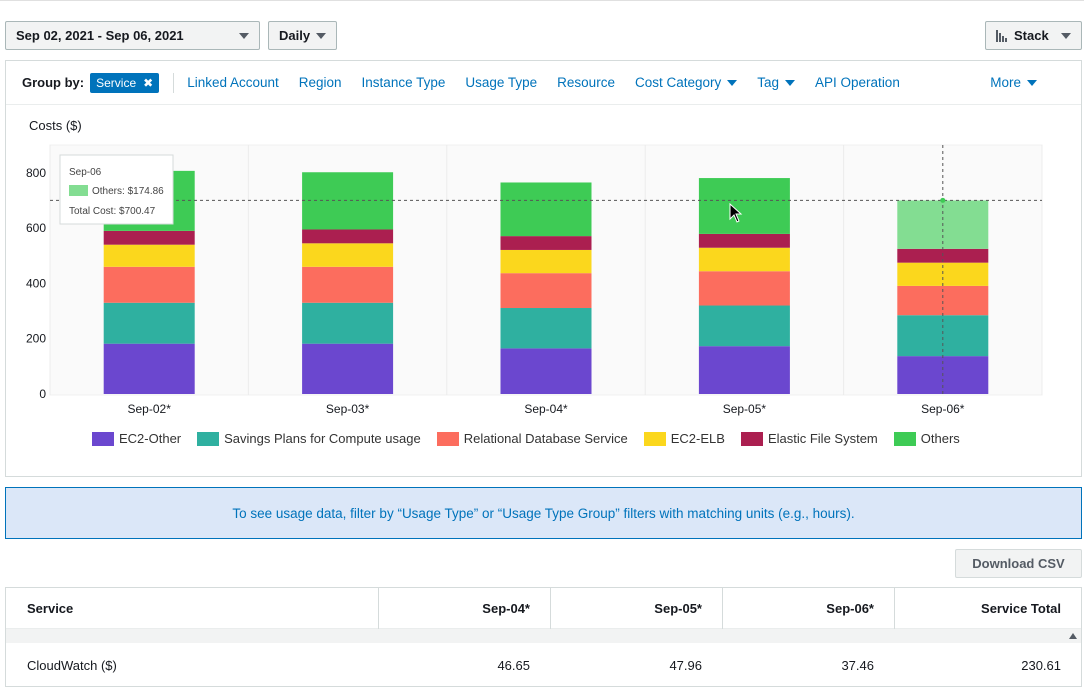 Image resolution: width=1084 pixels, height=687 pixels. What do you see at coordinates (72, 665) in the screenshot?
I see `cell-service: CloudWatch ($)` at bounding box center [72, 665].